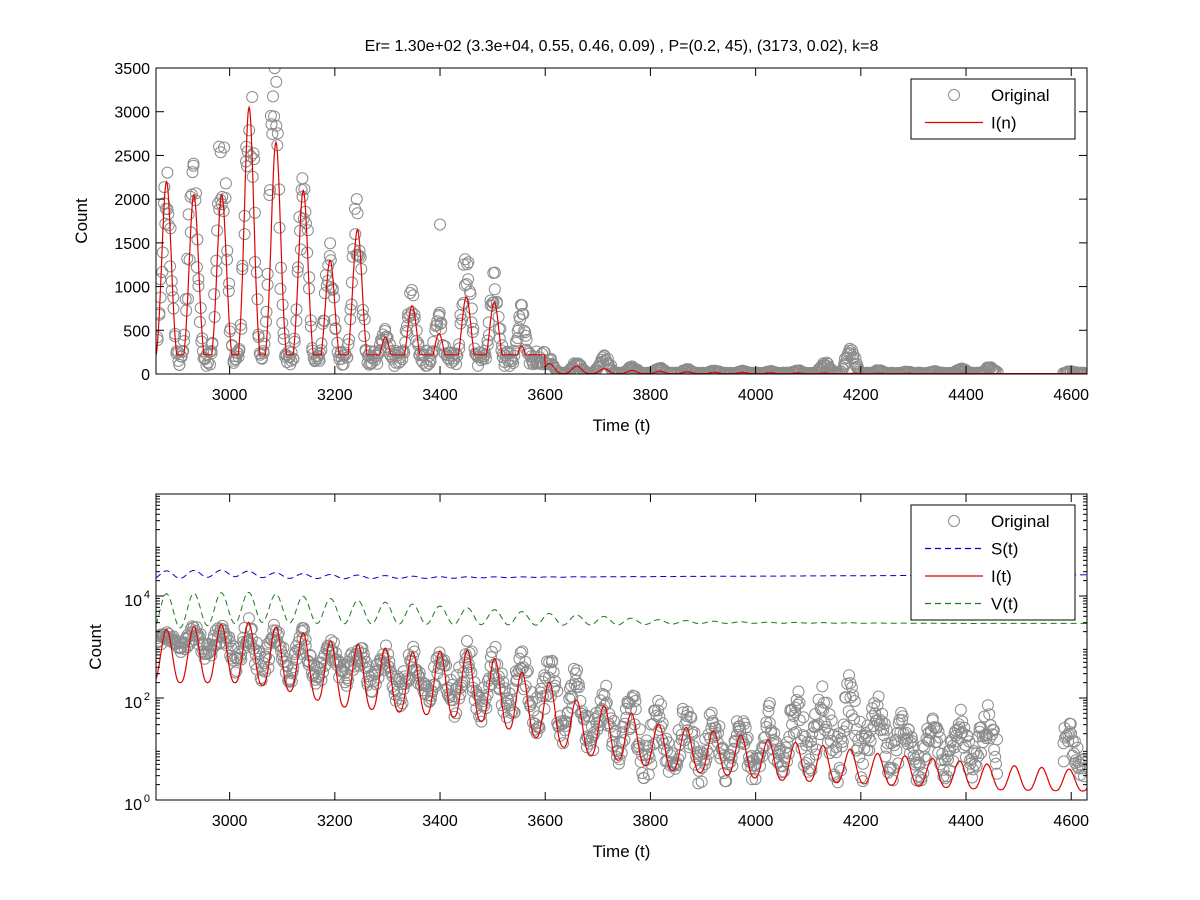  I want to click on legend-box, so click(993, 562).